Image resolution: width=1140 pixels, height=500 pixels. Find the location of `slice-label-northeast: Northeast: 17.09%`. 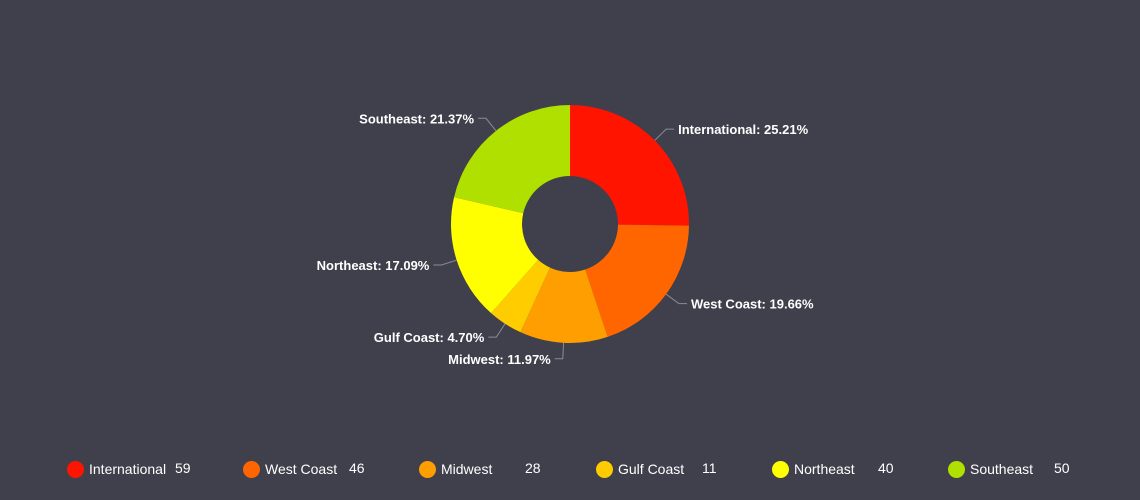

slice-label-northeast: Northeast: 17.09% is located at coordinates (373, 265).